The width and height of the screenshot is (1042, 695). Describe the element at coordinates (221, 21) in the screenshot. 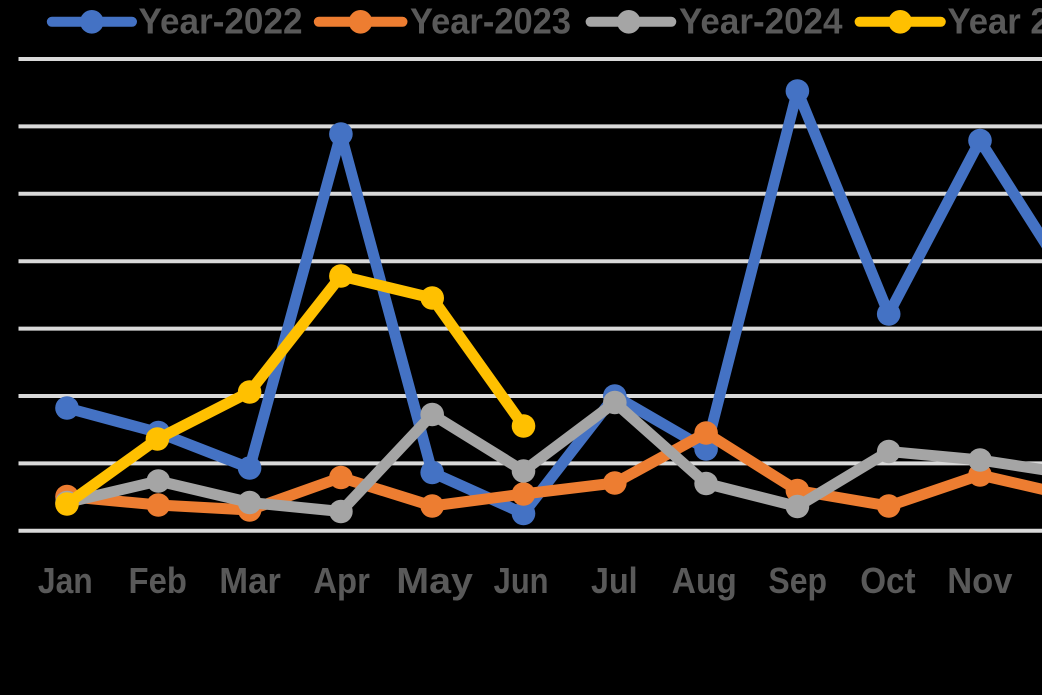

I see `svg-text: Year-2022` at that location.